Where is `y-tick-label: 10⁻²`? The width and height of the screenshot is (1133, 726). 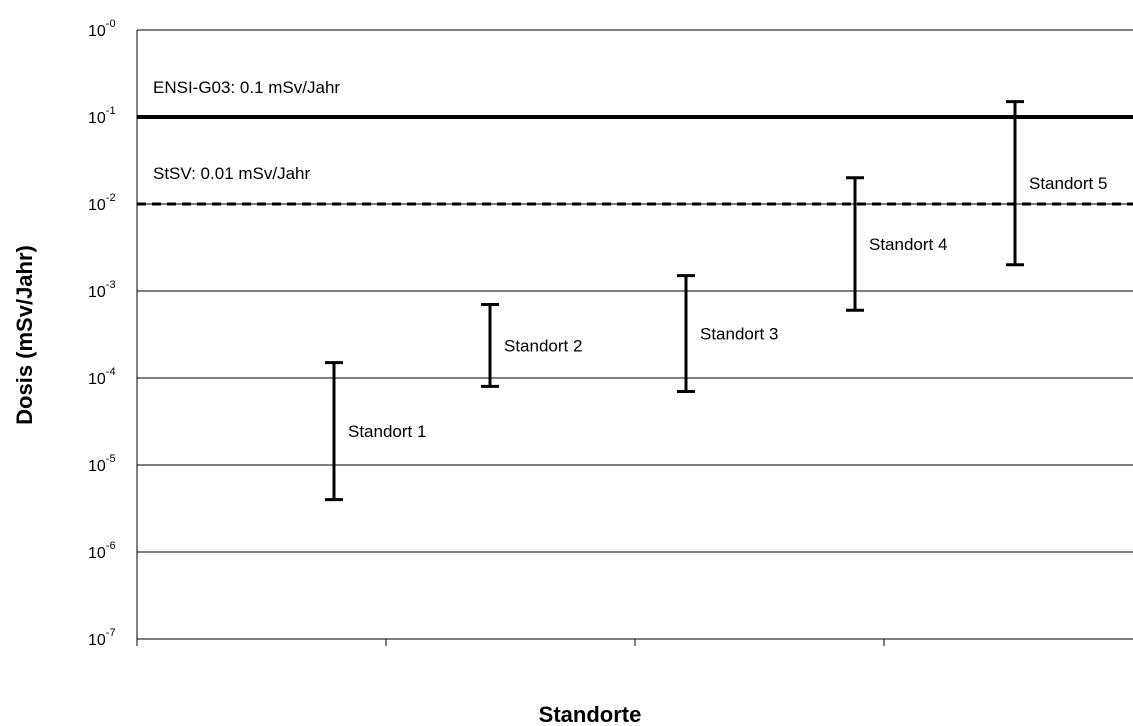
y-tick-label: 10⁻² is located at coordinates (102, 203).